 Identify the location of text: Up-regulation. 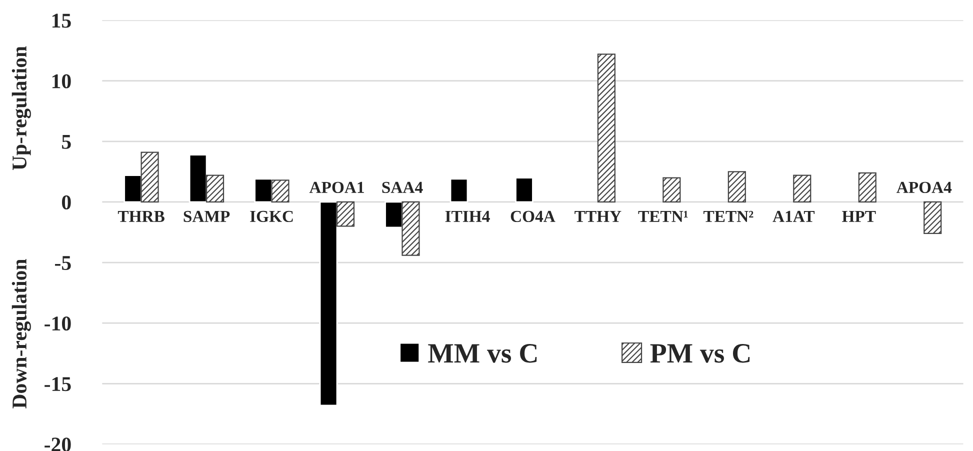
(21, 108).